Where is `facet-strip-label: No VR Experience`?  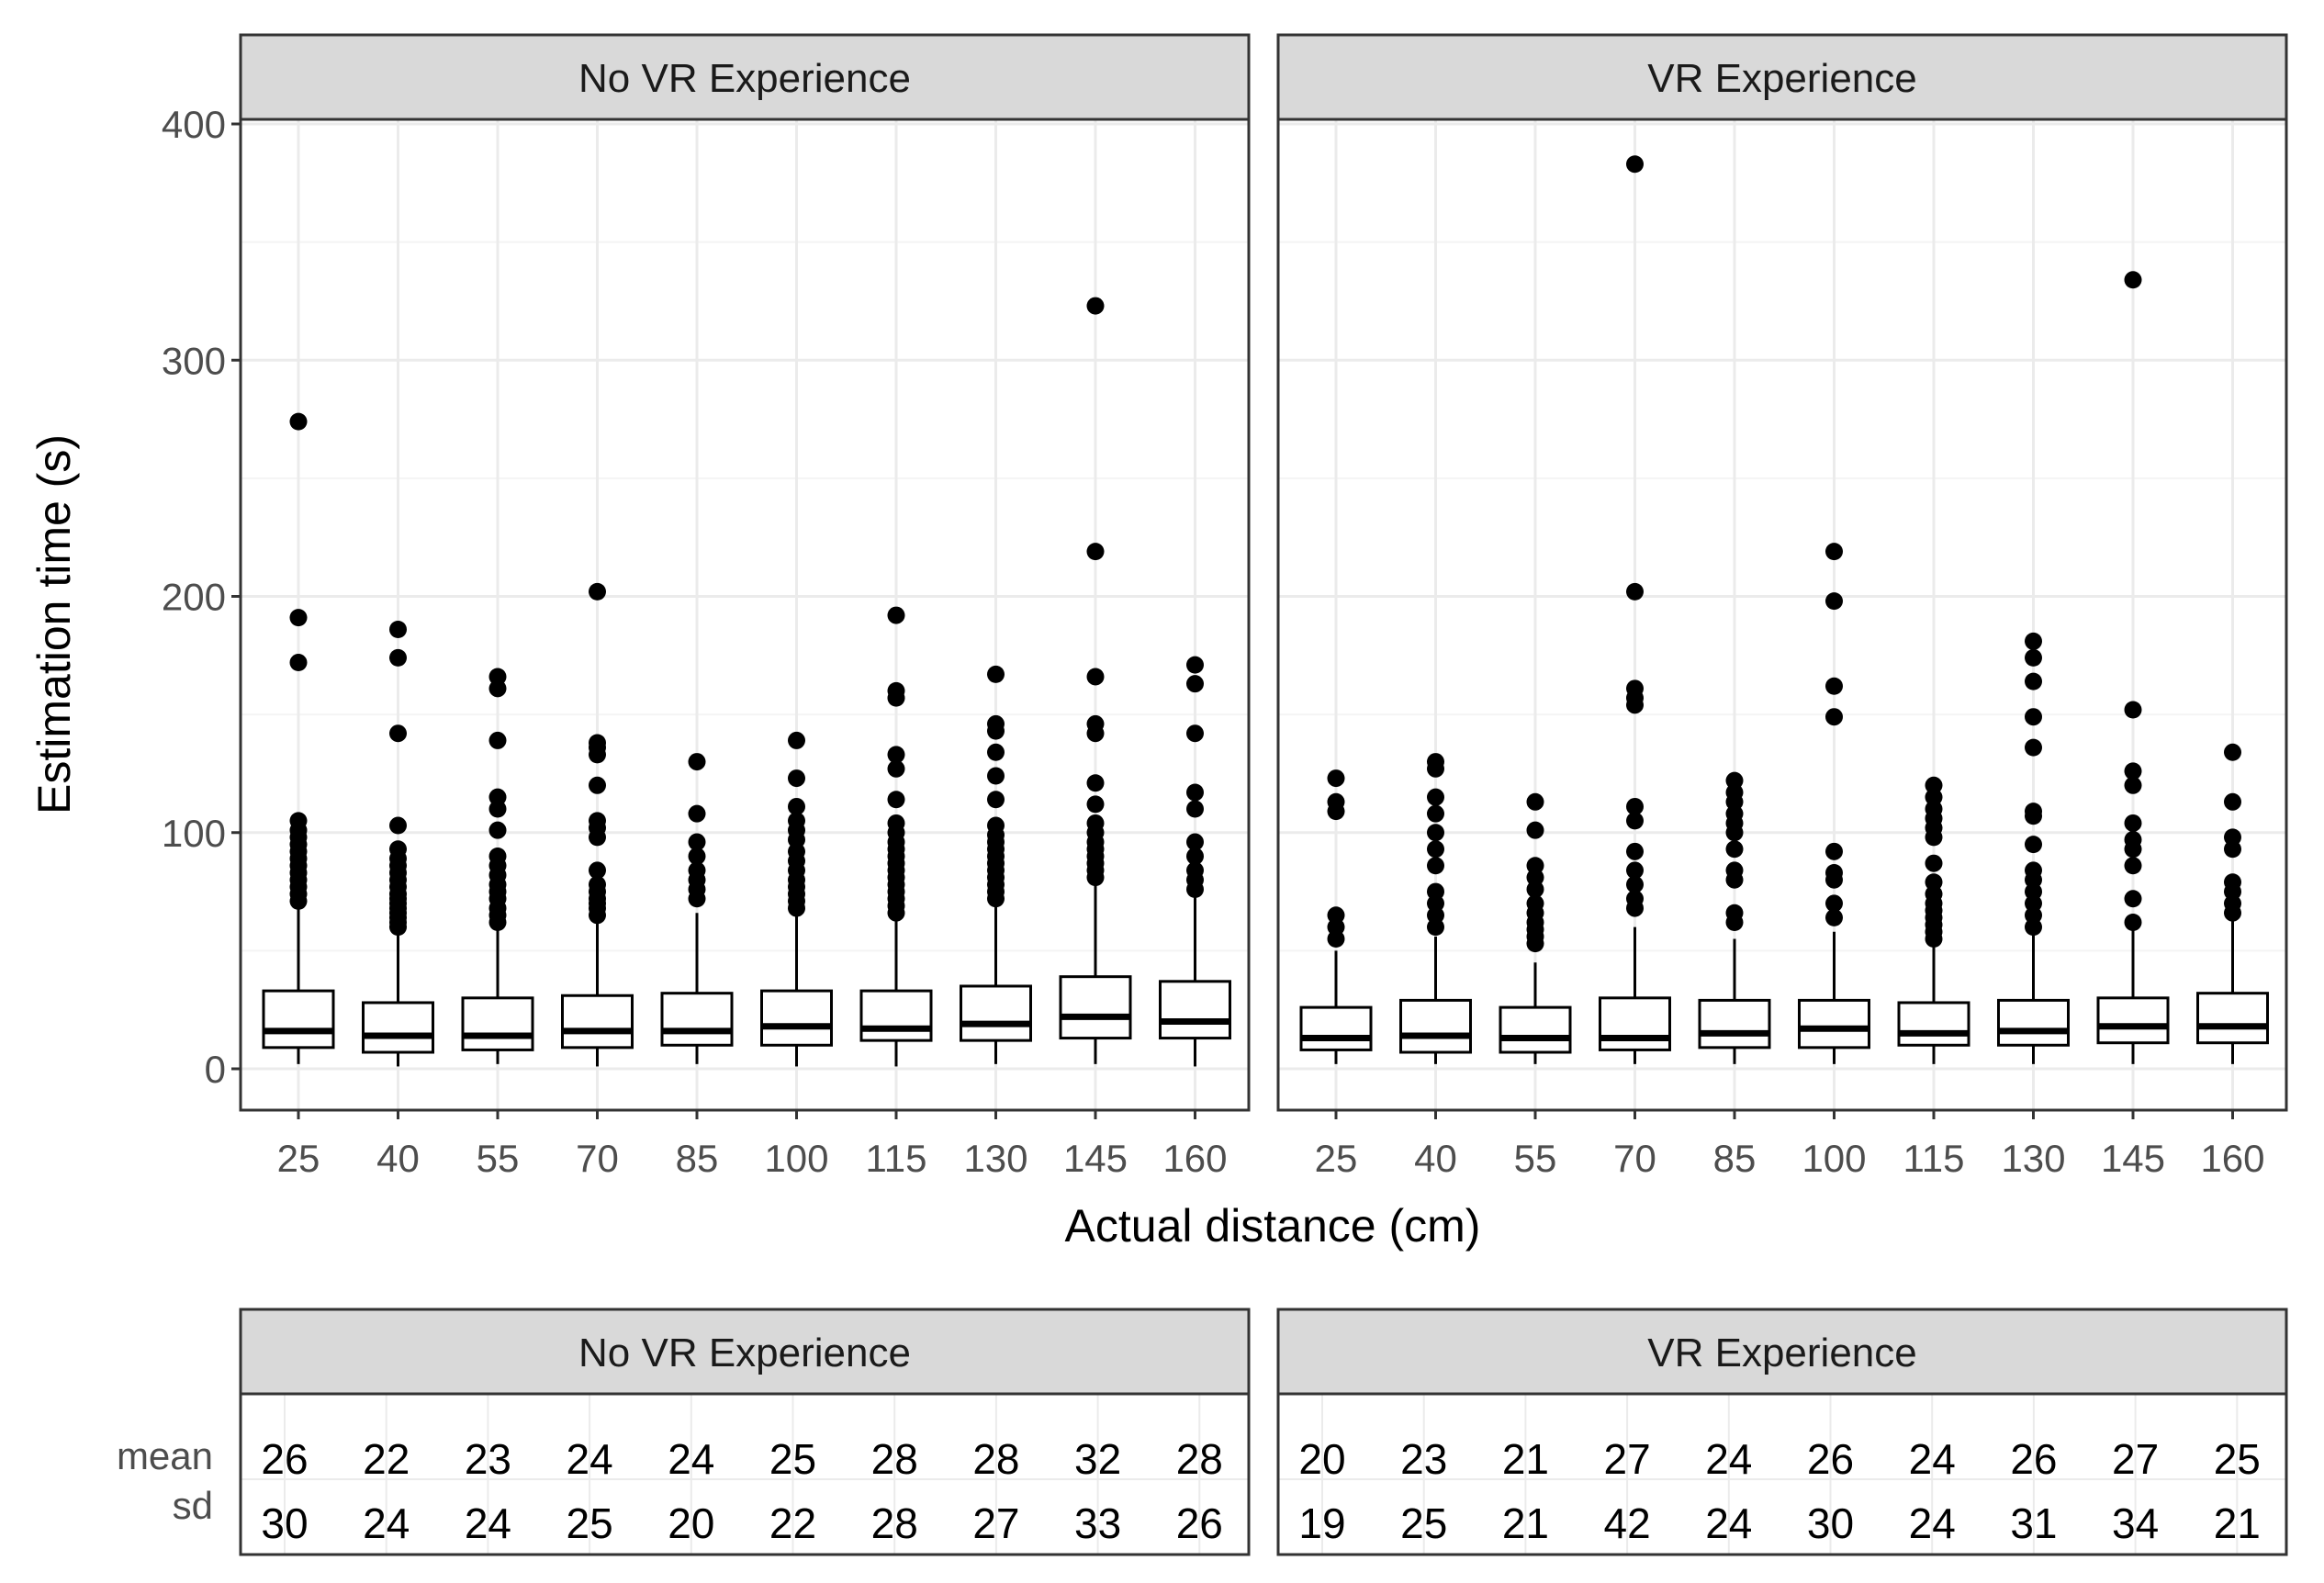 facet-strip-label: No VR Experience is located at coordinates (745, 78).